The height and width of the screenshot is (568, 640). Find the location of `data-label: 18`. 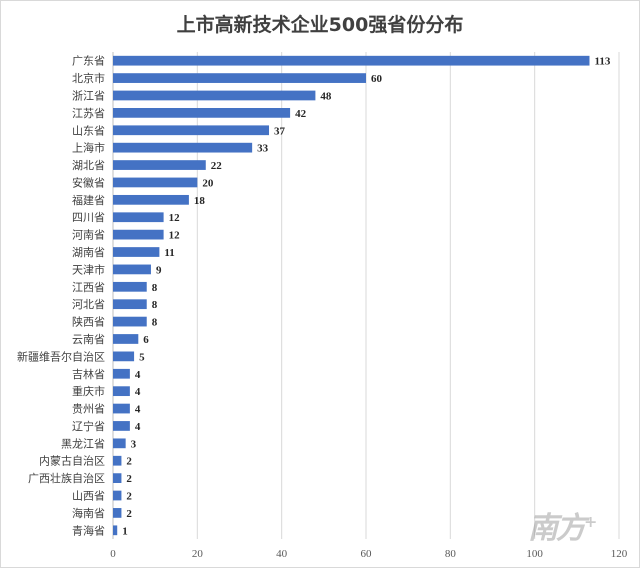

data-label: 18 is located at coordinates (200, 201).